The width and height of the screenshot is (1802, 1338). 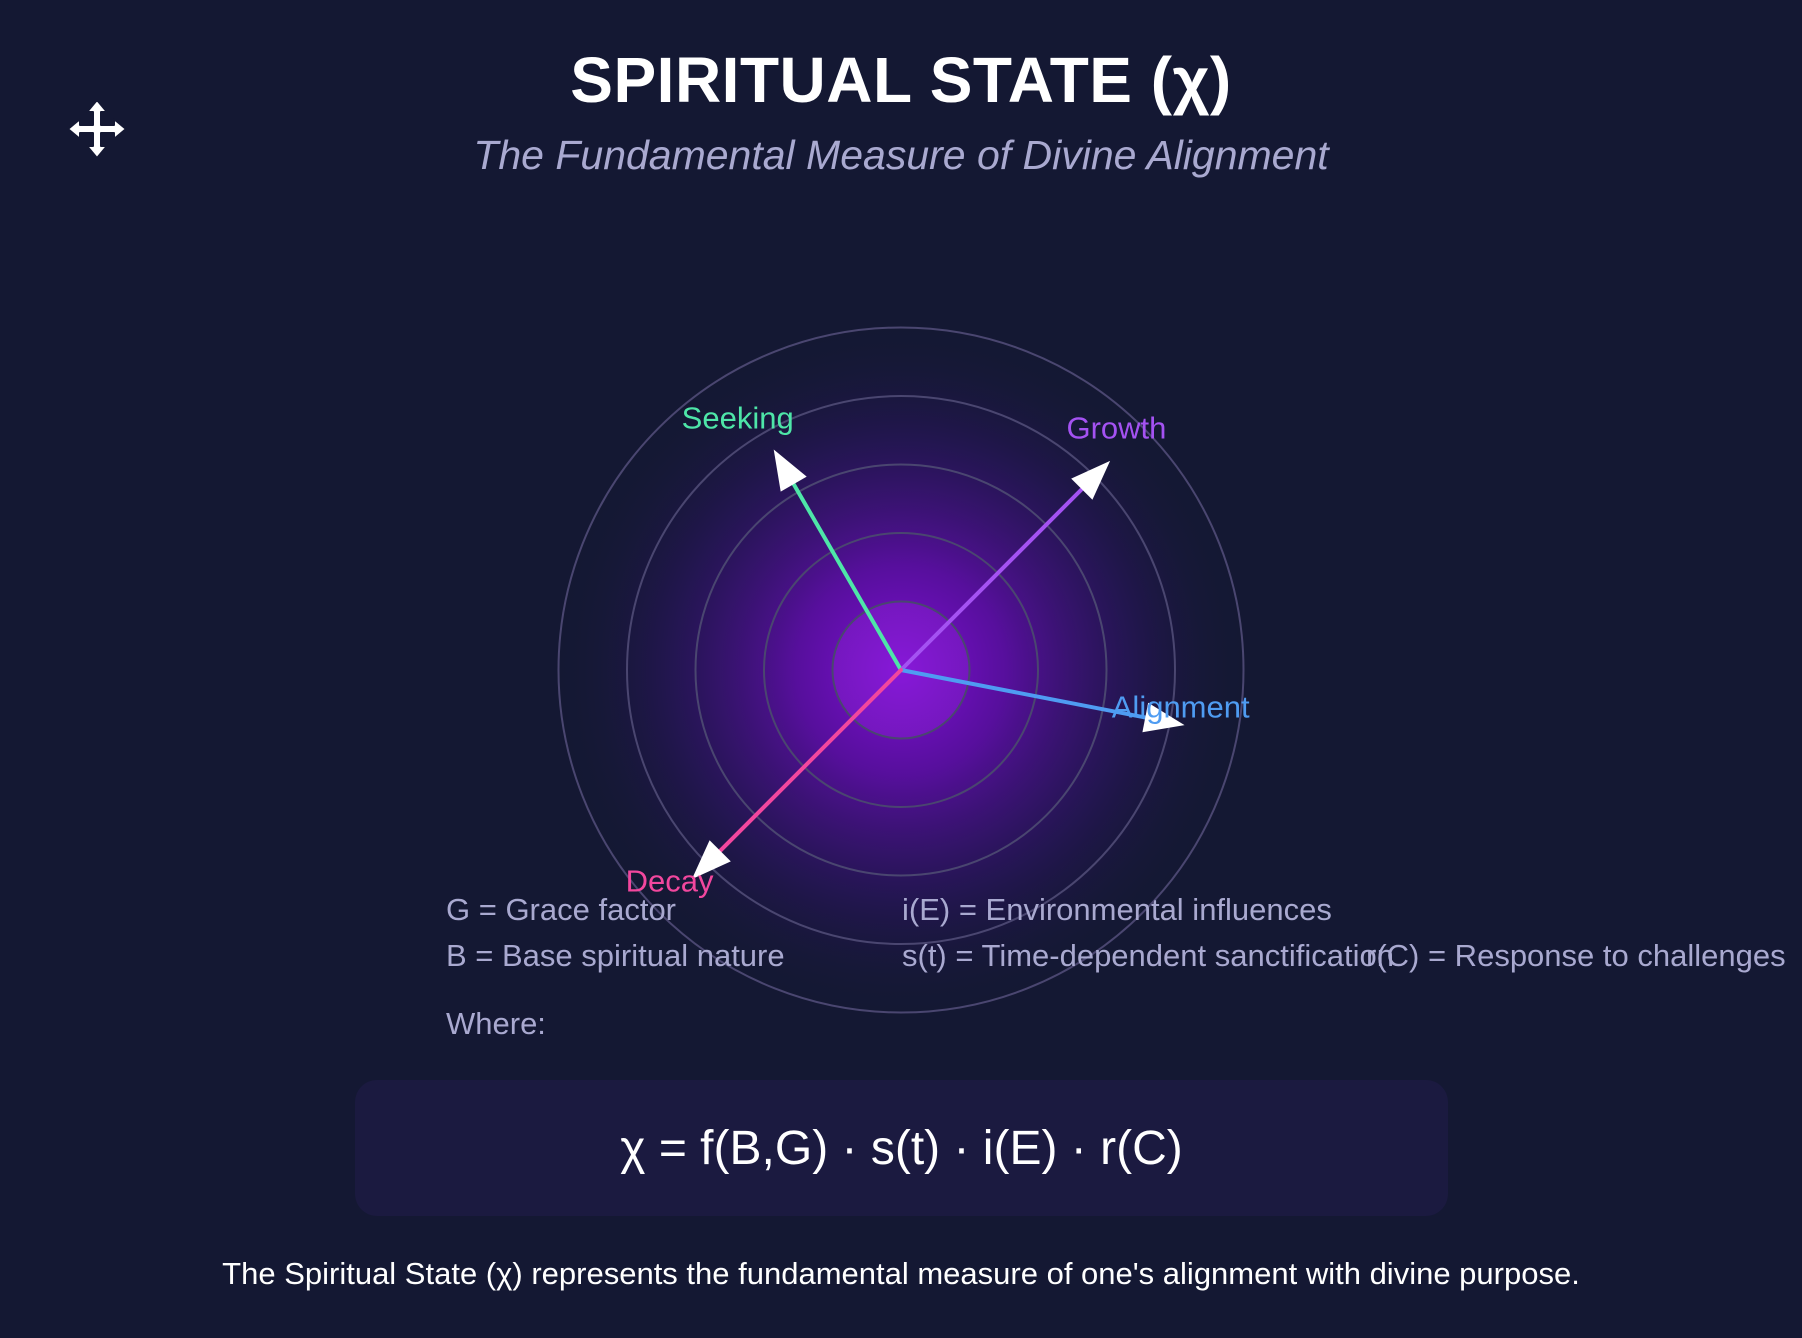 I want to click on label-seeking: Seeking, so click(x=738, y=417).